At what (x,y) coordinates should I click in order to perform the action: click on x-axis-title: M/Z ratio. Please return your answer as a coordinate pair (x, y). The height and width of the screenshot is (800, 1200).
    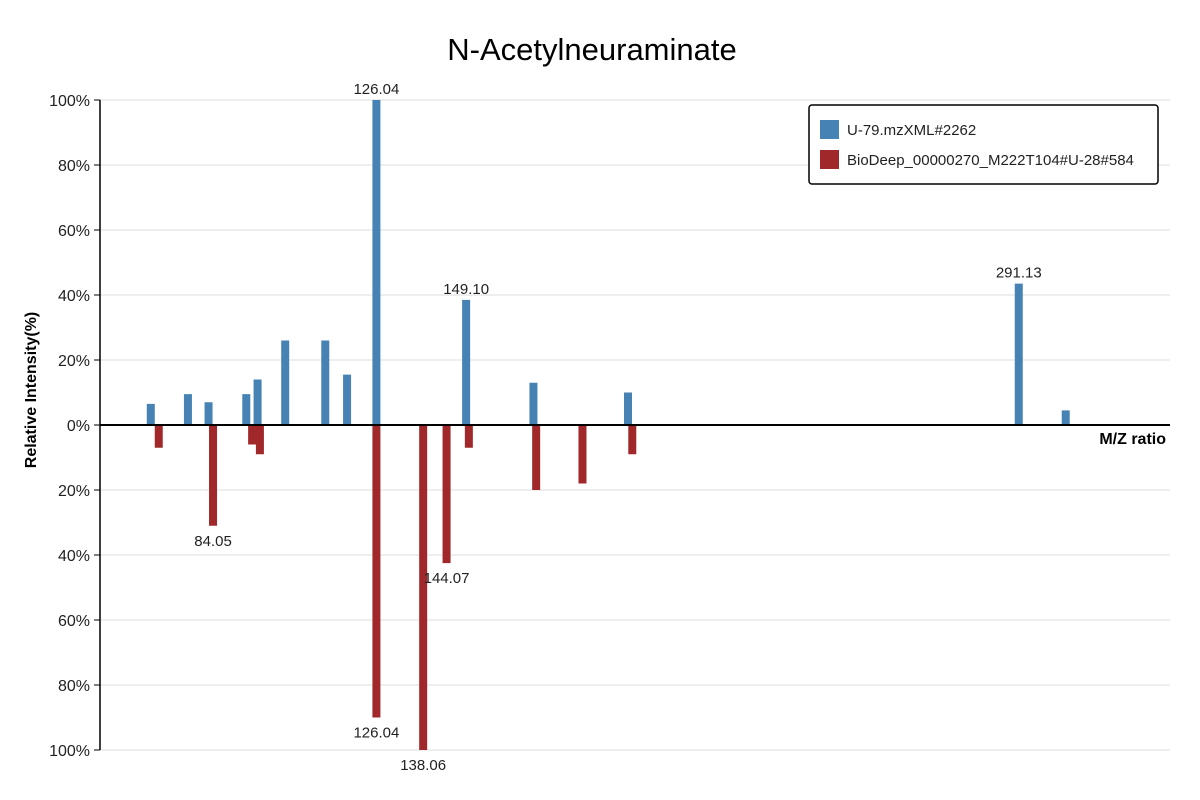
    Looking at the image, I should click on (1132, 439).